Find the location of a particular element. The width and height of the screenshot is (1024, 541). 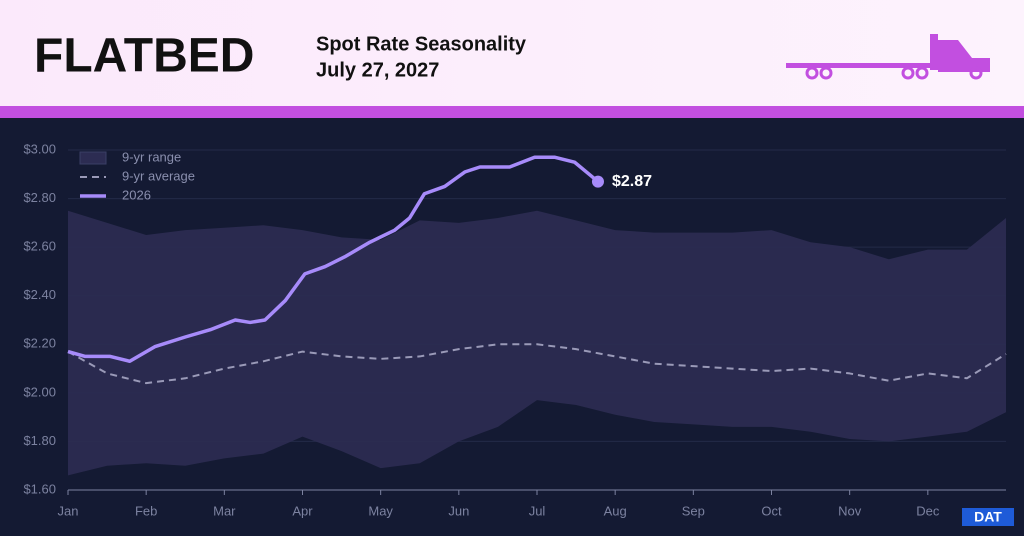

x-tick-label: Sep is located at coordinates (693, 510).